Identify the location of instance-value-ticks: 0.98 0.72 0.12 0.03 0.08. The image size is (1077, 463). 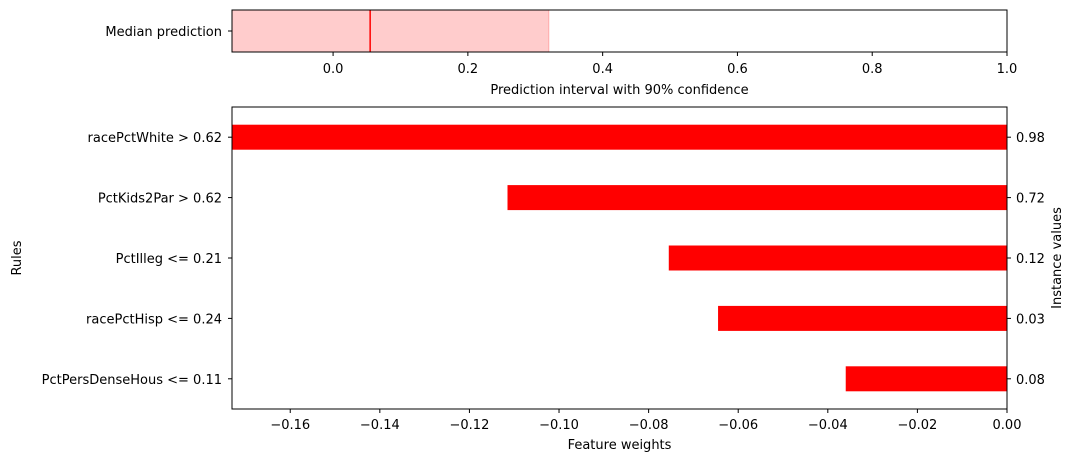
(1026, 259).